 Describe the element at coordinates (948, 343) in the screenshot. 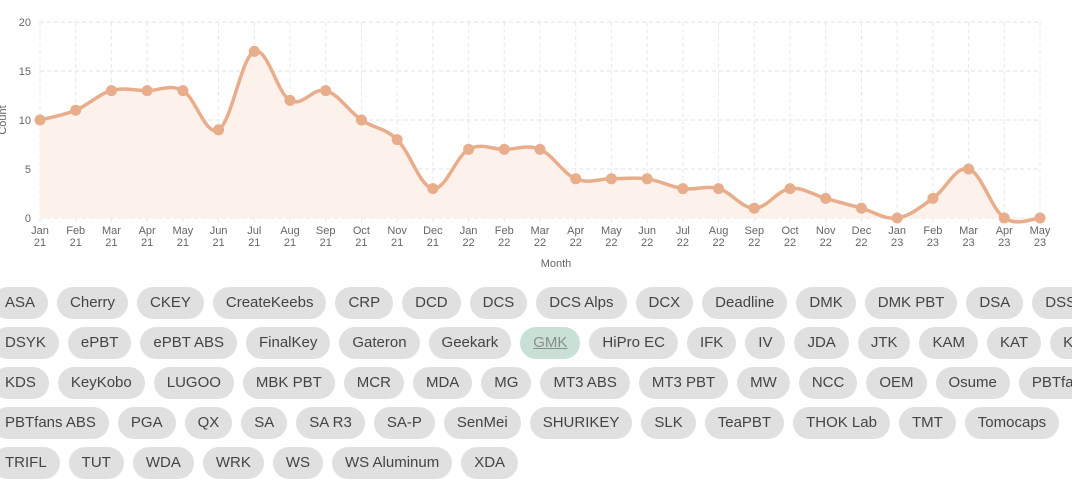

I see `tag-chip-kam: KAM` at that location.